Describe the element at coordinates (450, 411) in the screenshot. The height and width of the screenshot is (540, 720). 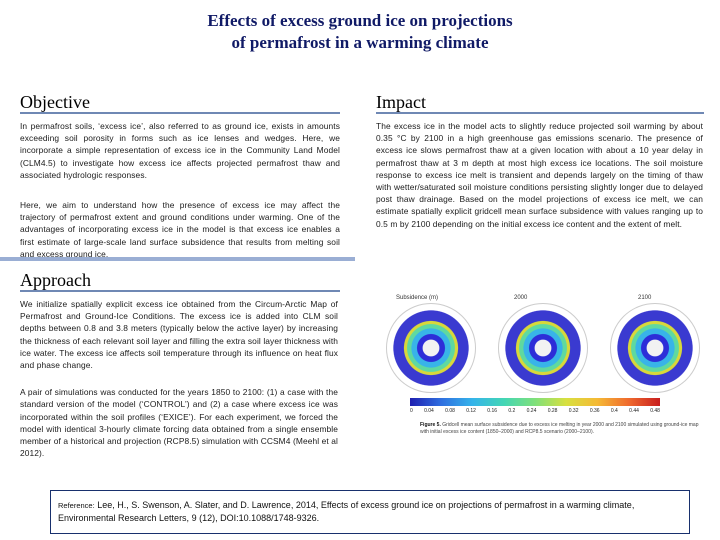
I see `colorbar-tick: 0.08` at that location.